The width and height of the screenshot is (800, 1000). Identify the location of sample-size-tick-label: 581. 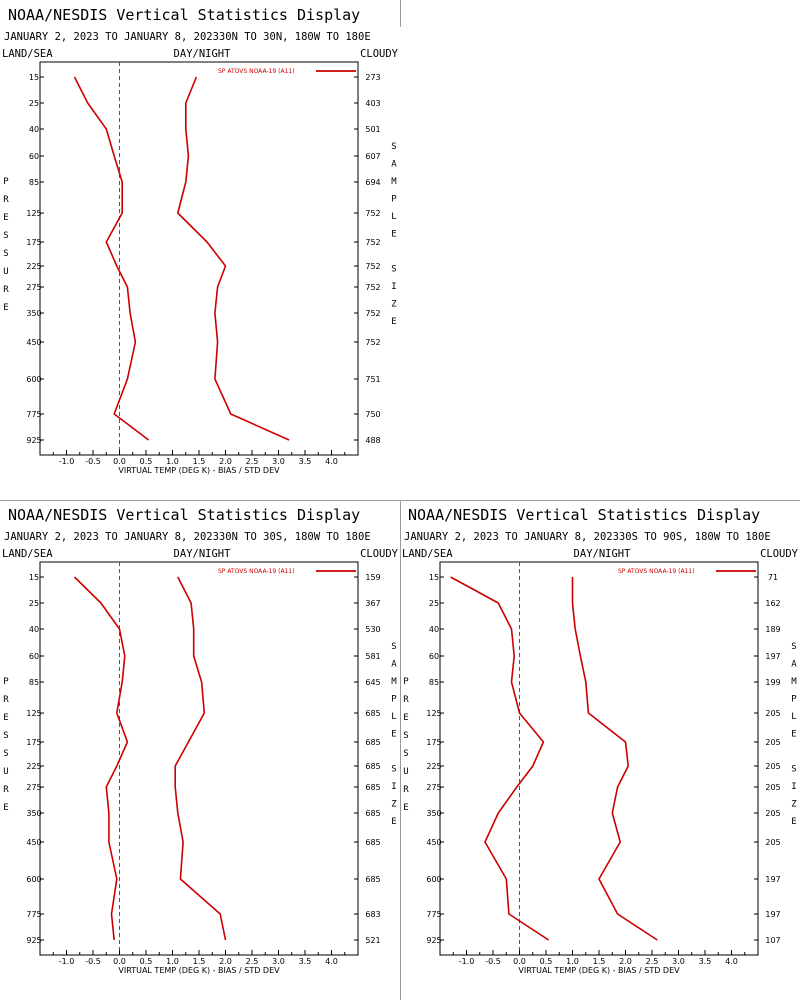
(372, 656).